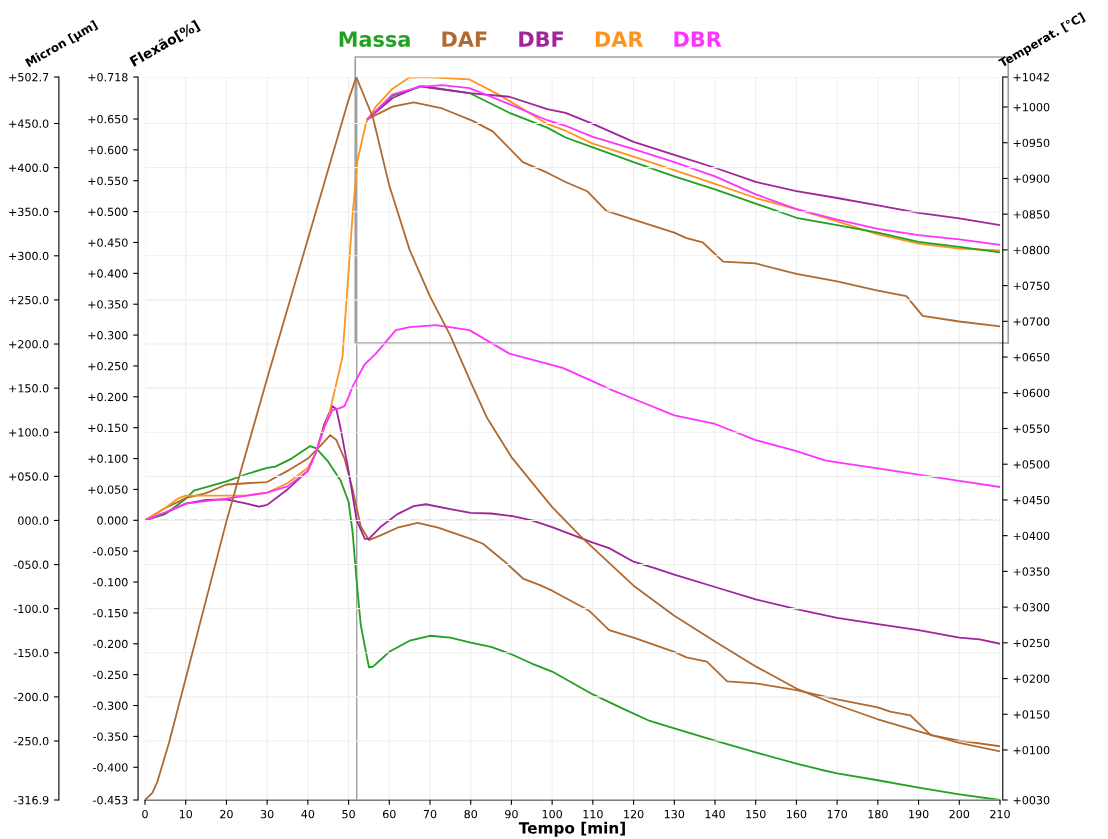 This screenshot has height=839, width=1108. I want to click on y-tick-label: +0.718, so click(108, 77).